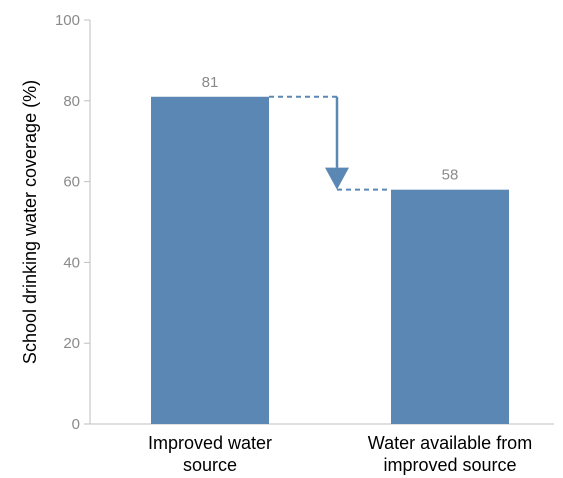 The image size is (563, 478). Describe the element at coordinates (330, 143) in the screenshot. I see `drop-arrow` at that location.